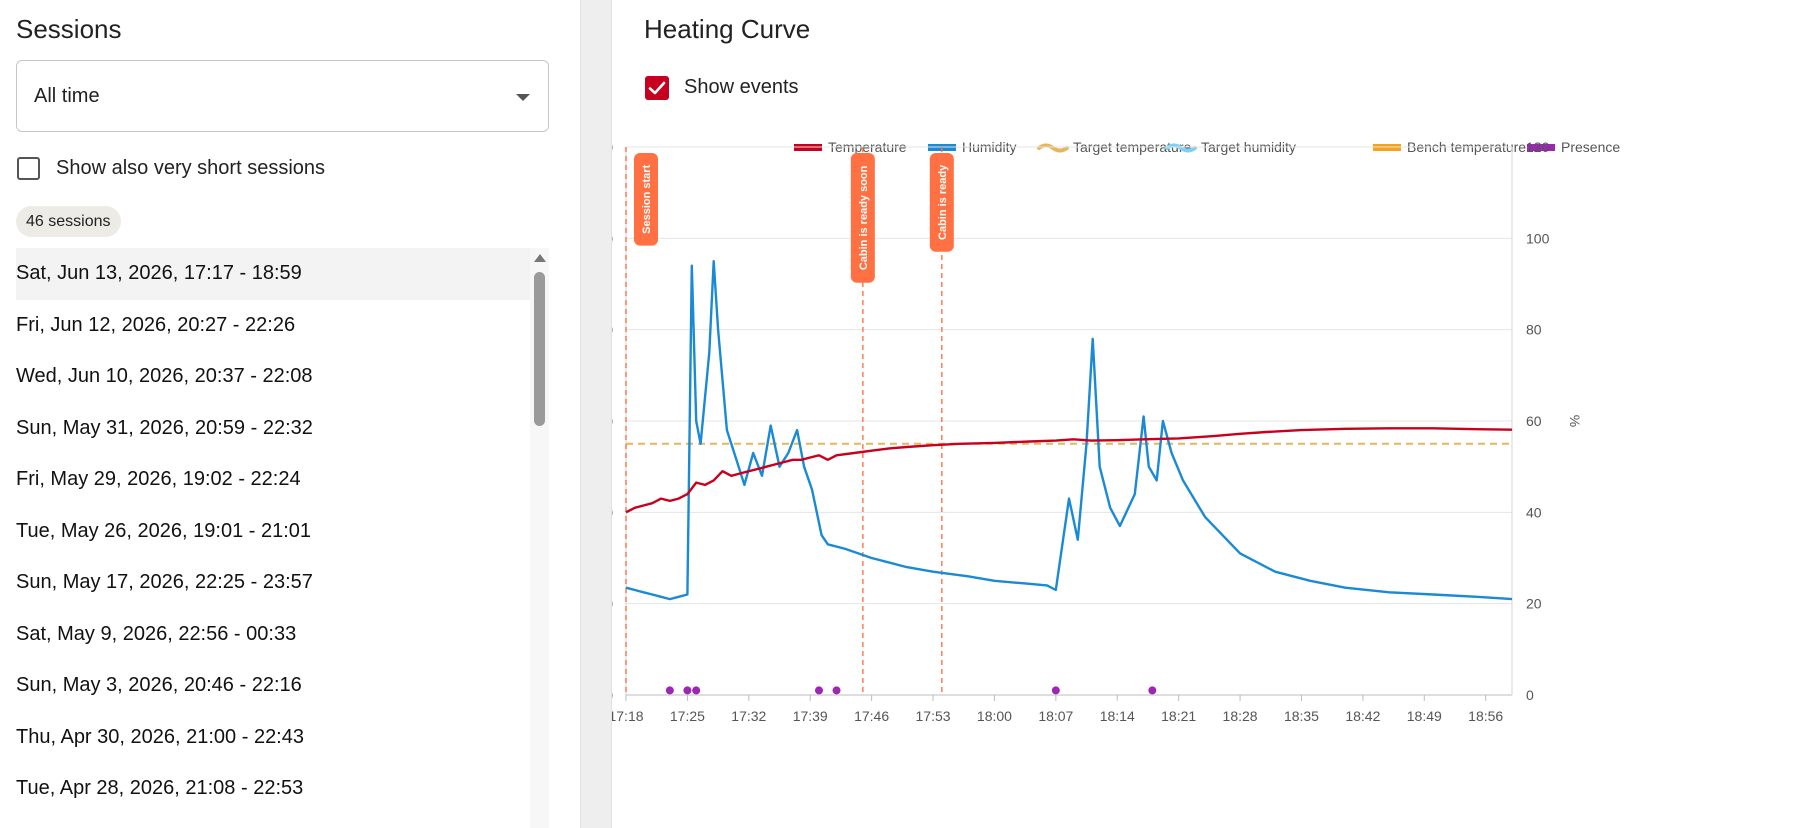  What do you see at coordinates (1117, 716) in the screenshot?
I see `x-tick-label: 18:14` at bounding box center [1117, 716].